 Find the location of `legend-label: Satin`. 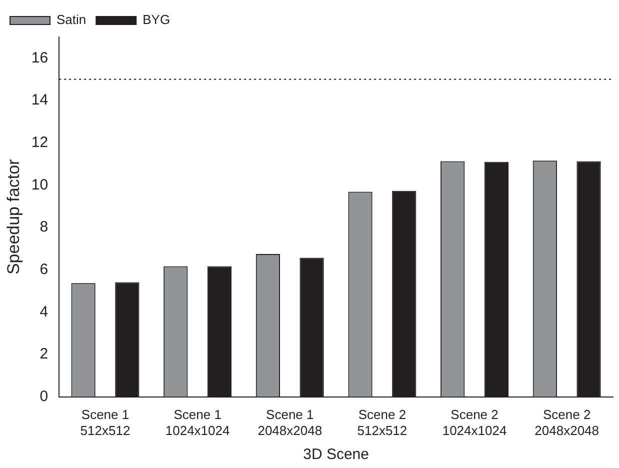

legend-label: Satin is located at coordinates (71, 20).